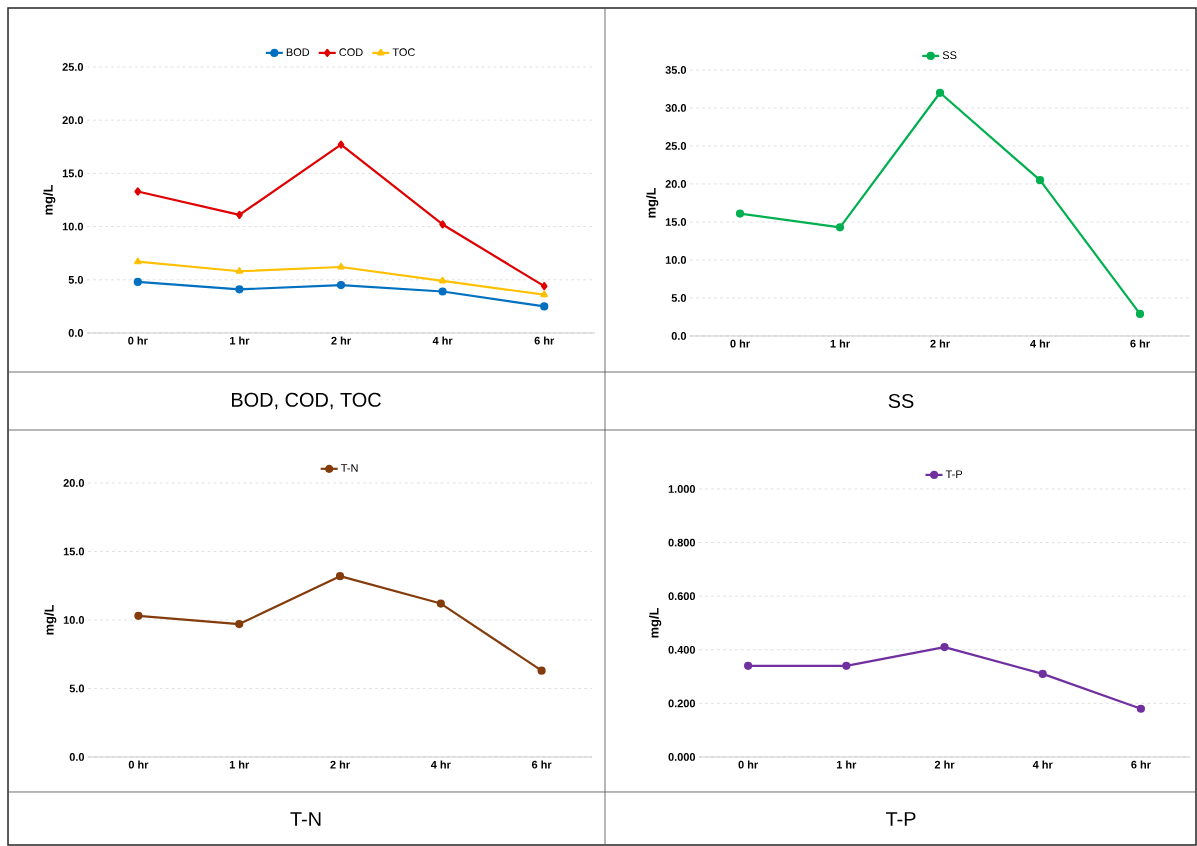 The width and height of the screenshot is (1197, 846). Describe the element at coordinates (305, 819) in the screenshot. I see `text: T-N` at that location.